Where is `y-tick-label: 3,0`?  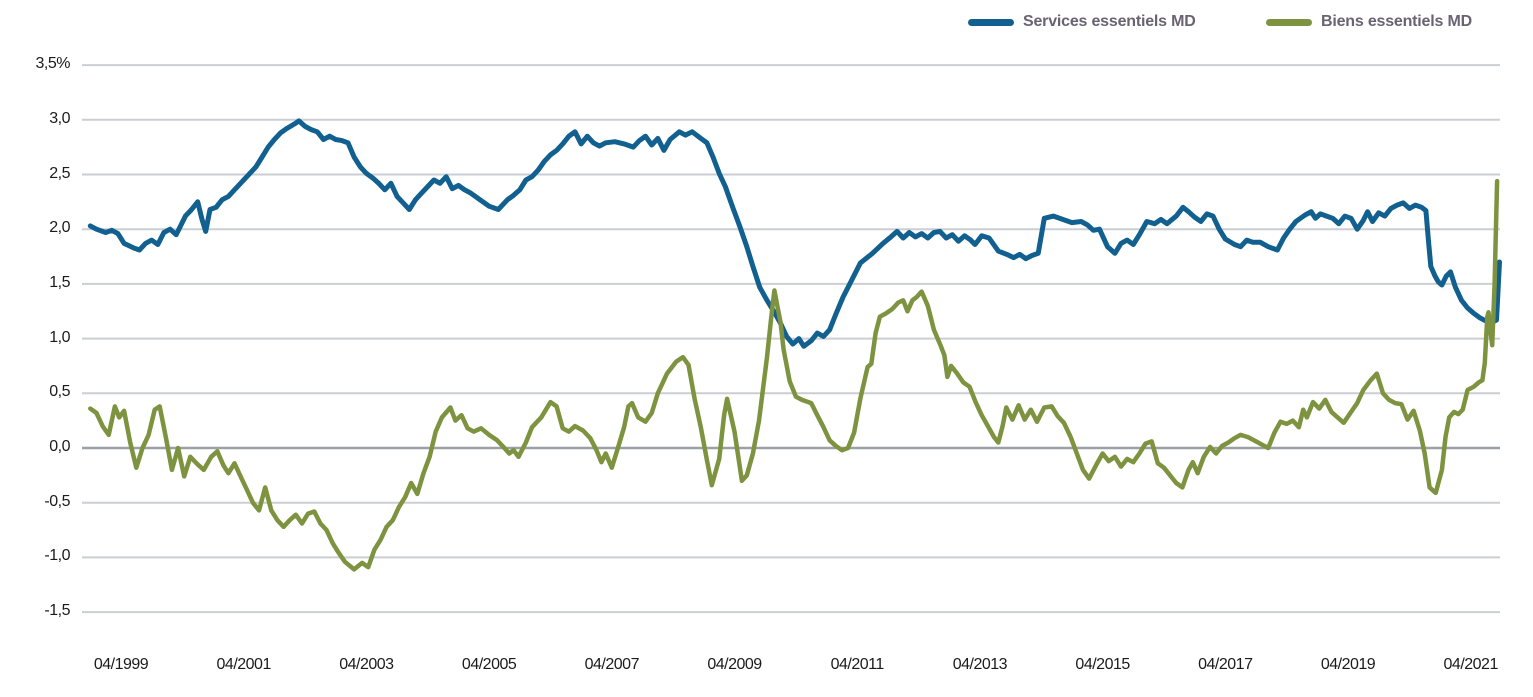 y-tick-label: 3,0 is located at coordinates (59, 118).